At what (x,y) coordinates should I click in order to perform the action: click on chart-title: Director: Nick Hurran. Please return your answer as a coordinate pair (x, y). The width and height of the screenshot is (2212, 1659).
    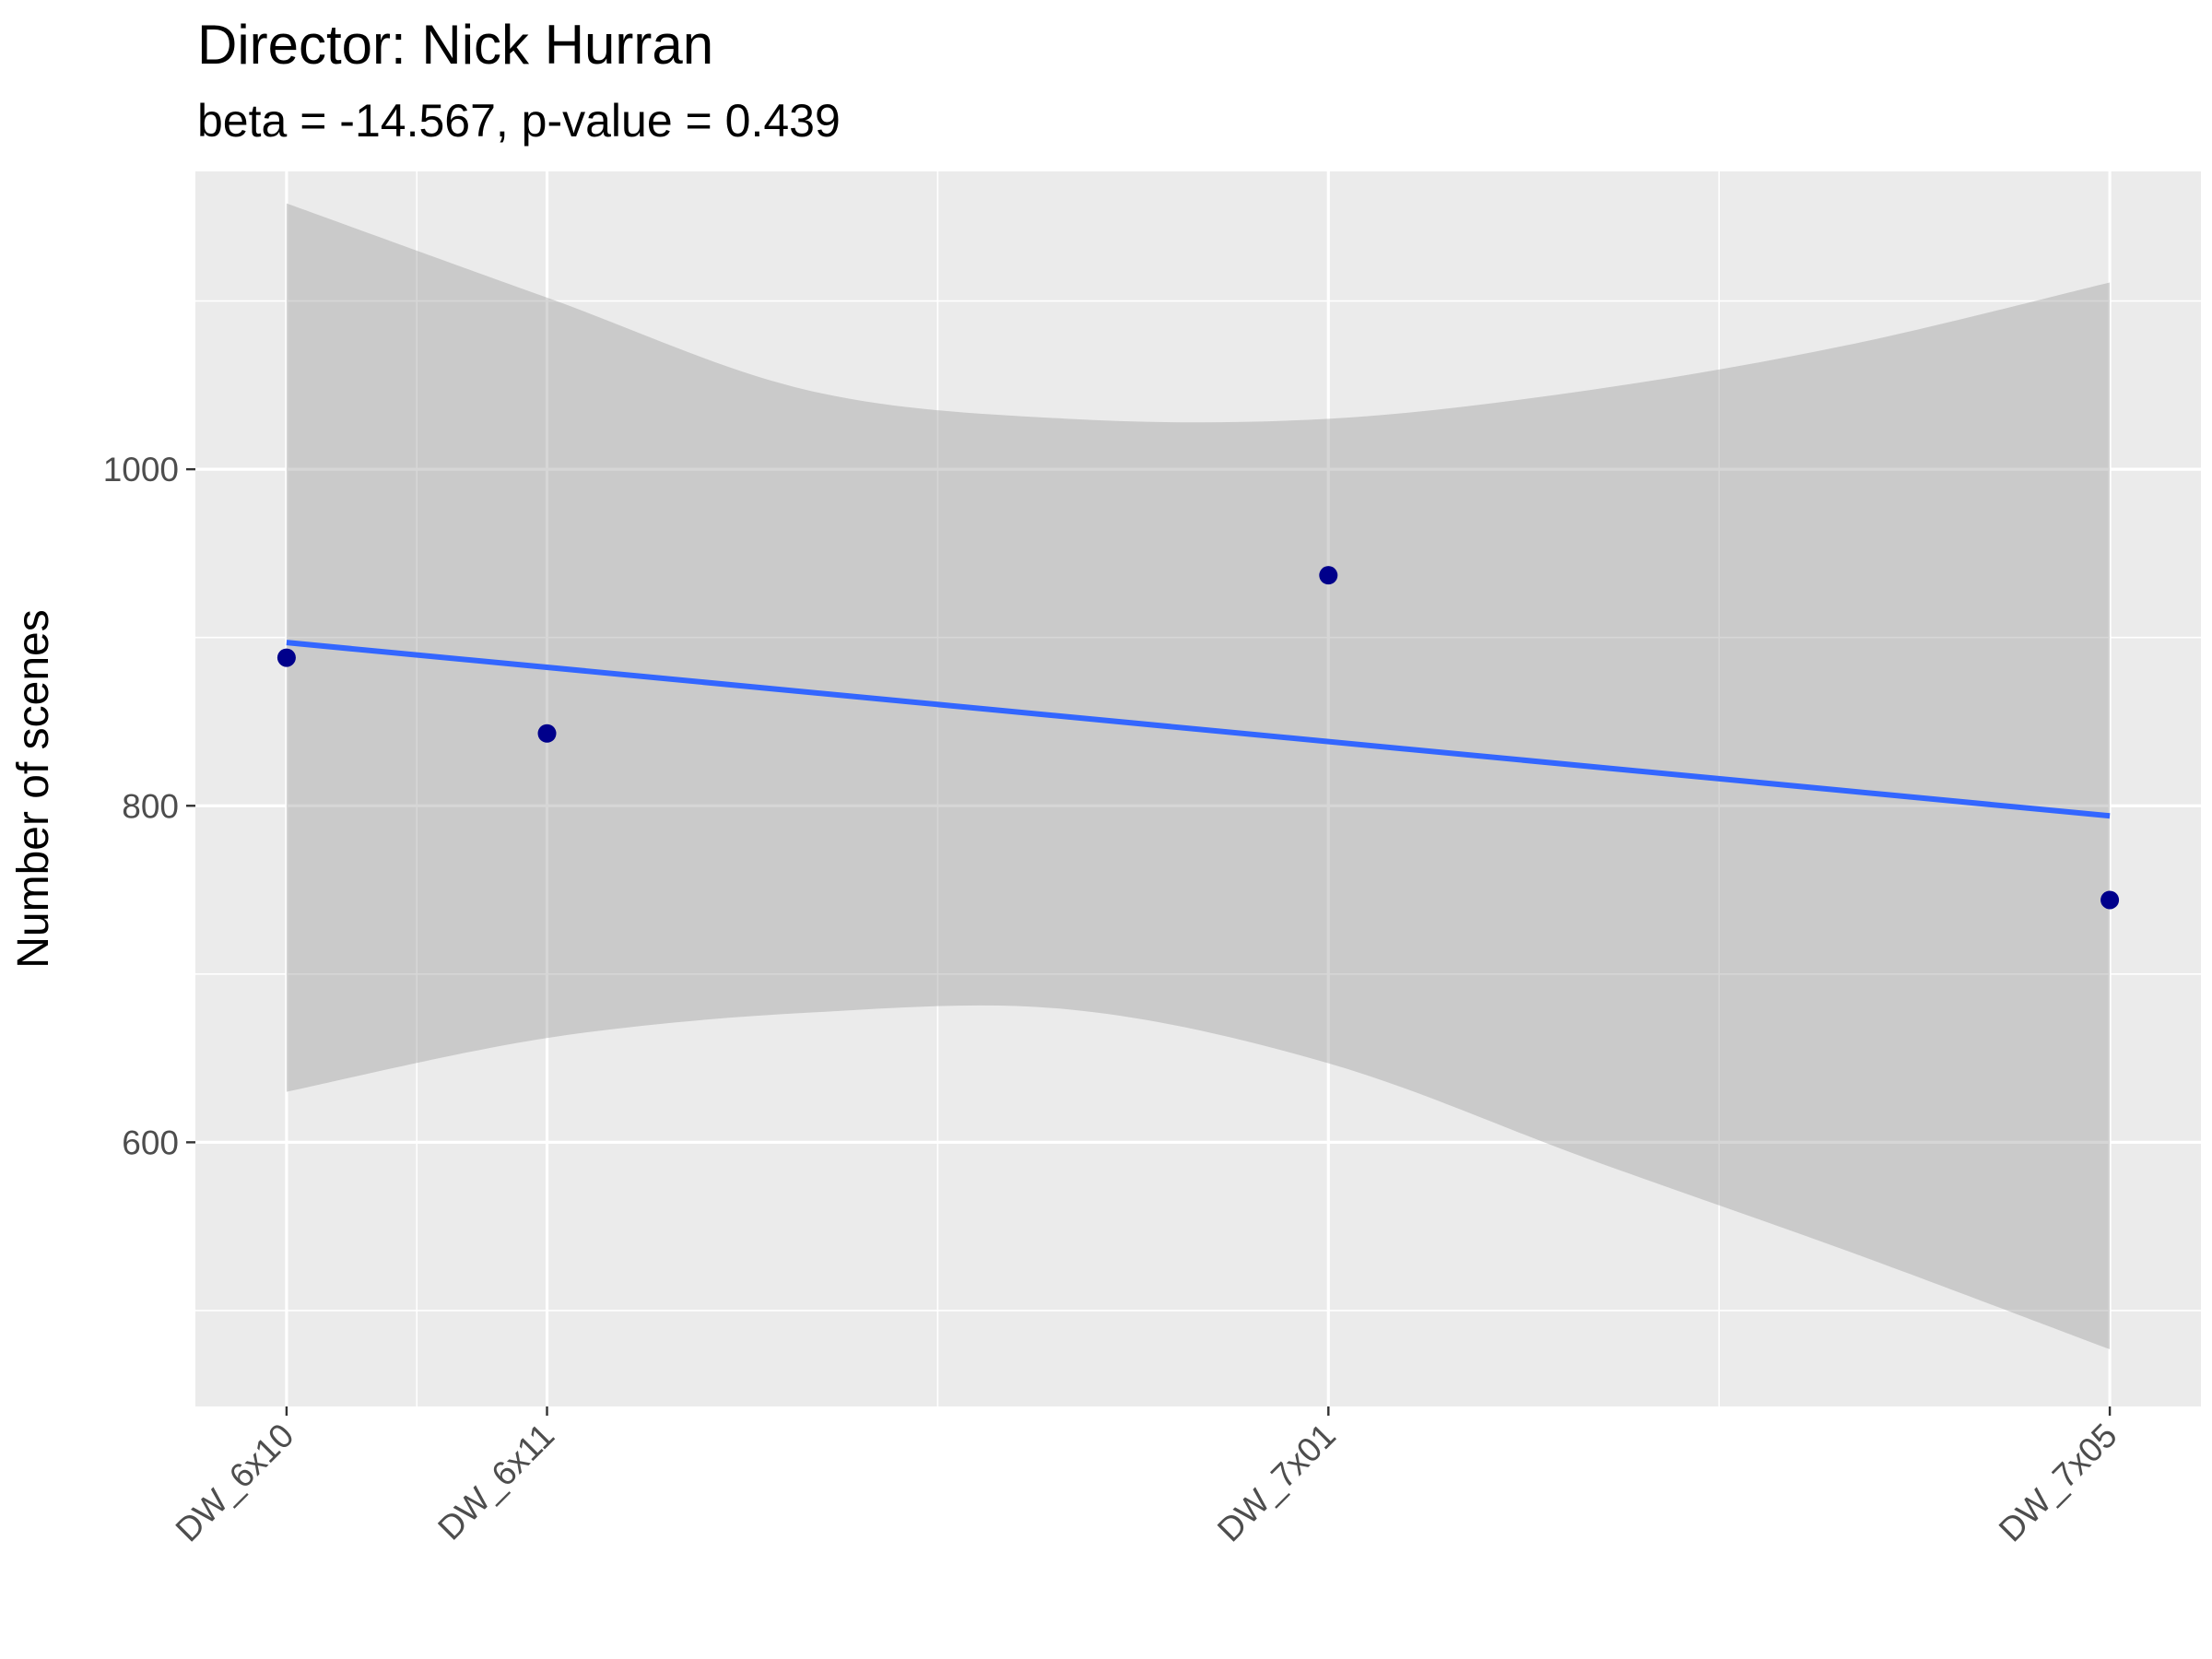
    Looking at the image, I should click on (455, 45).